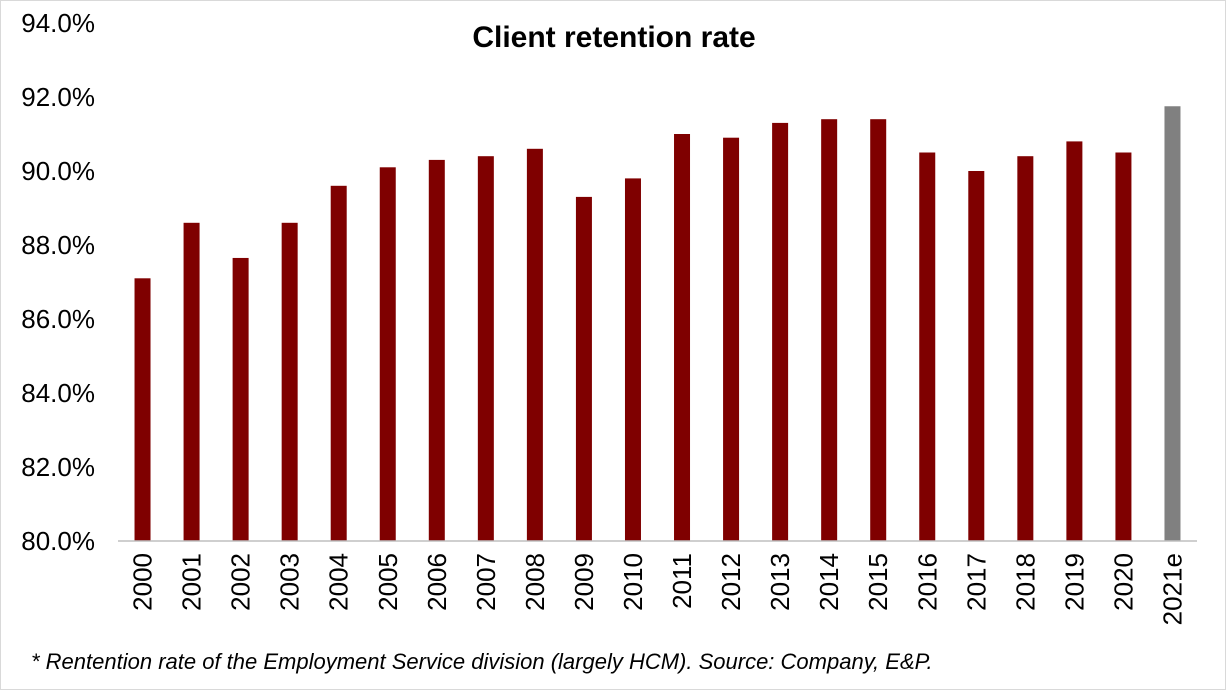  I want to click on x-tick-label: 2006, so click(437, 582).